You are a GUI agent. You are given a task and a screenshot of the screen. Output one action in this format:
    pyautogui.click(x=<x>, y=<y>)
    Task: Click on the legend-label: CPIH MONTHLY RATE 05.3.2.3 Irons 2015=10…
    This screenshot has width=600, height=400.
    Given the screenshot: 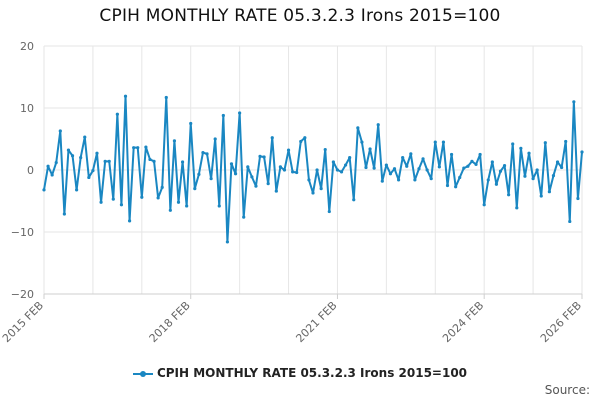 What is the action you would take?
    pyautogui.click(x=312, y=373)
    